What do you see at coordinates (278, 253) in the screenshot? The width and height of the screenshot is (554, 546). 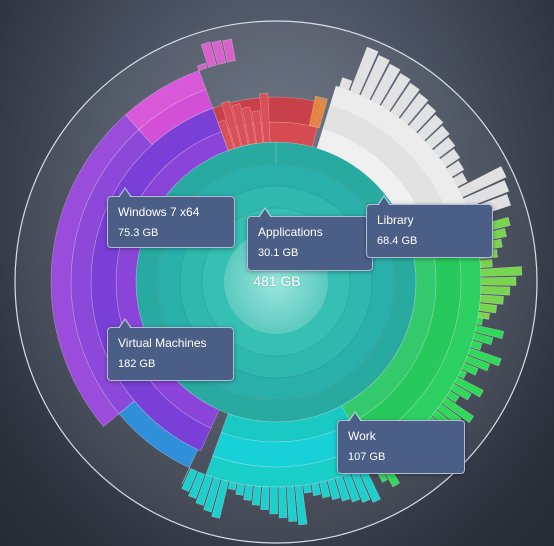 I see `callout-size: 30.1 GB` at bounding box center [278, 253].